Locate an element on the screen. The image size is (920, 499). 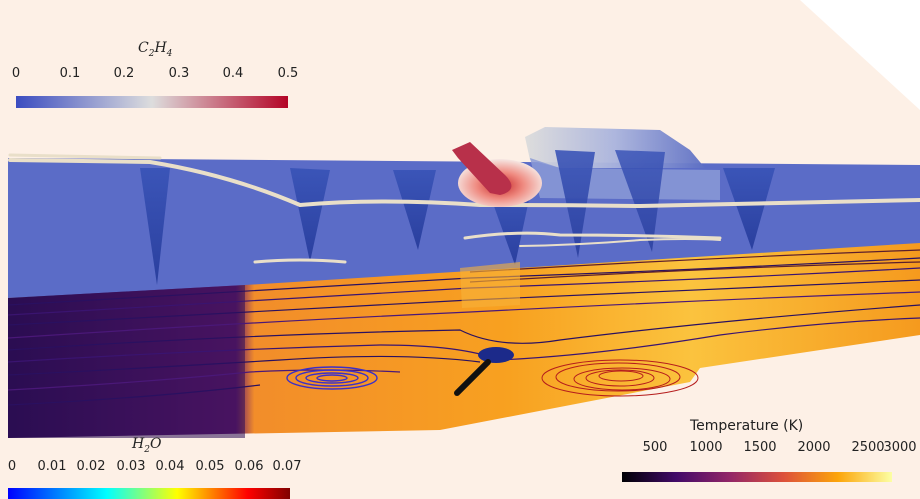
temperature-colorbar-title: Temperature (K) is located at coordinates (747, 426).